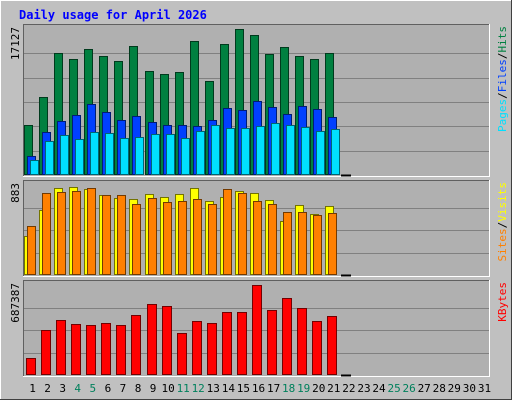  Describe the element at coordinates (167, 388) in the screenshot. I see `x-tick-day-10: 10` at that location.